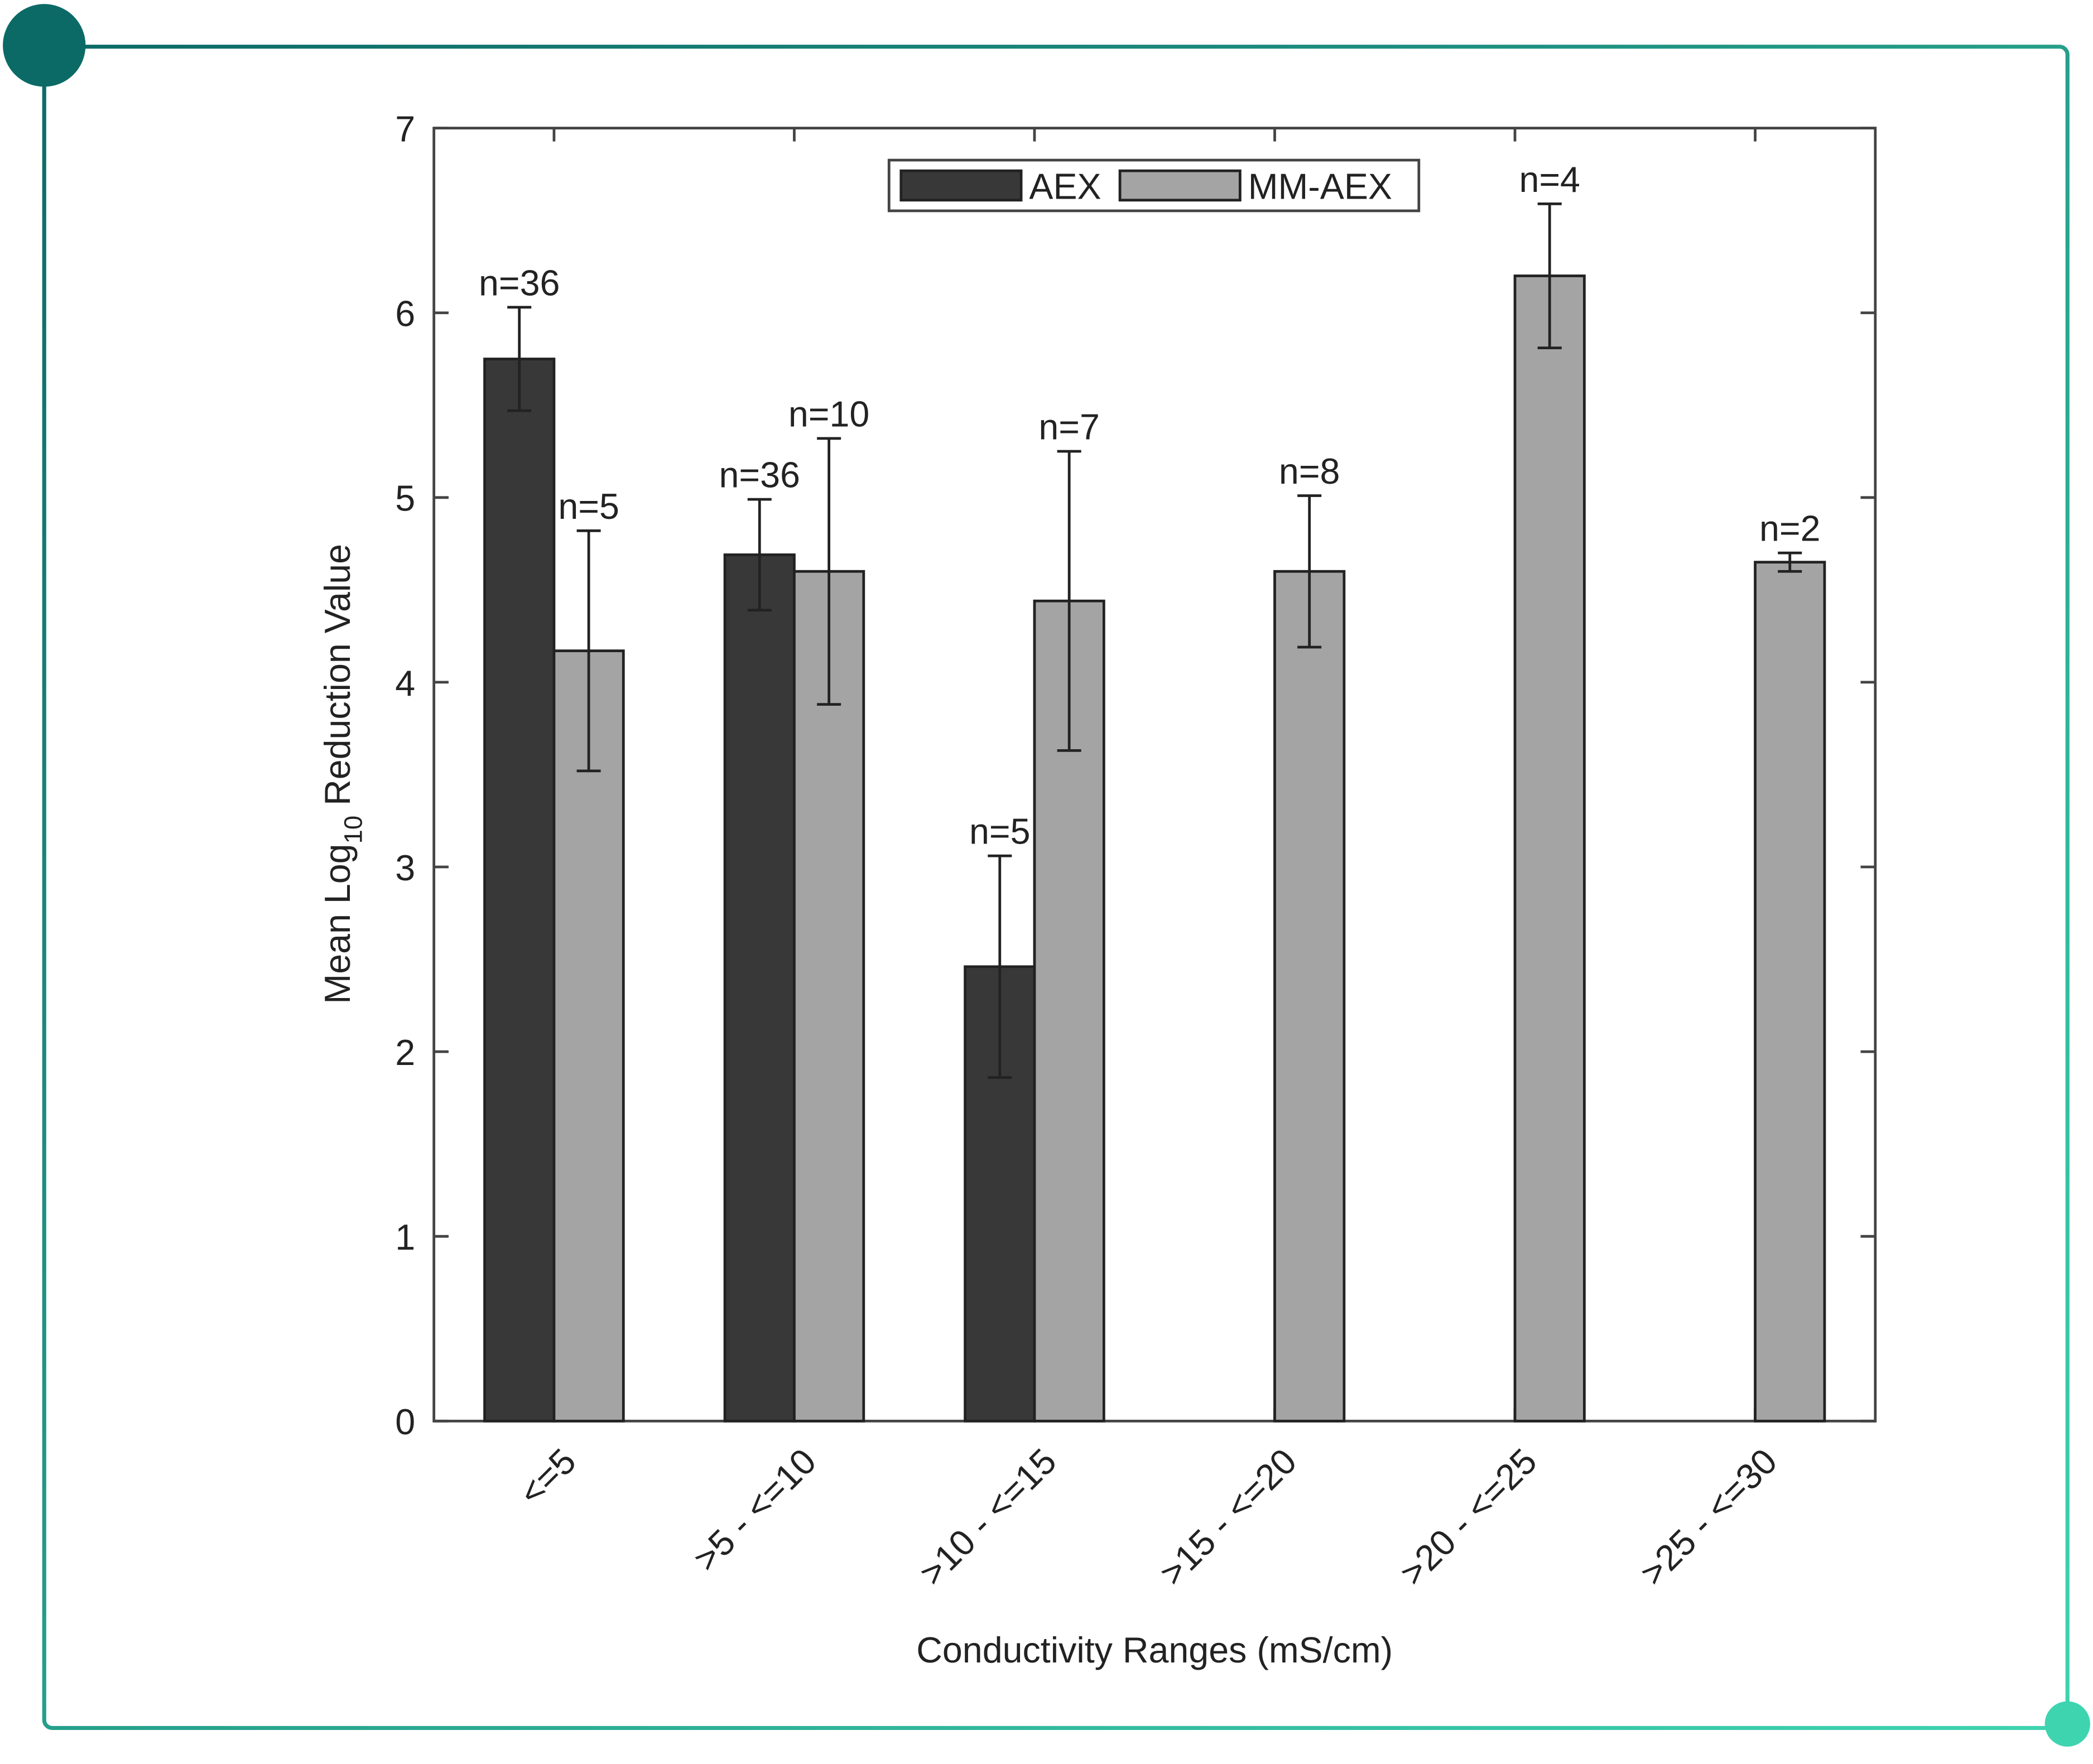 This screenshot has width=2093, height=1764. What do you see at coordinates (405, 499) in the screenshot?
I see `y-tick-label: 5` at bounding box center [405, 499].